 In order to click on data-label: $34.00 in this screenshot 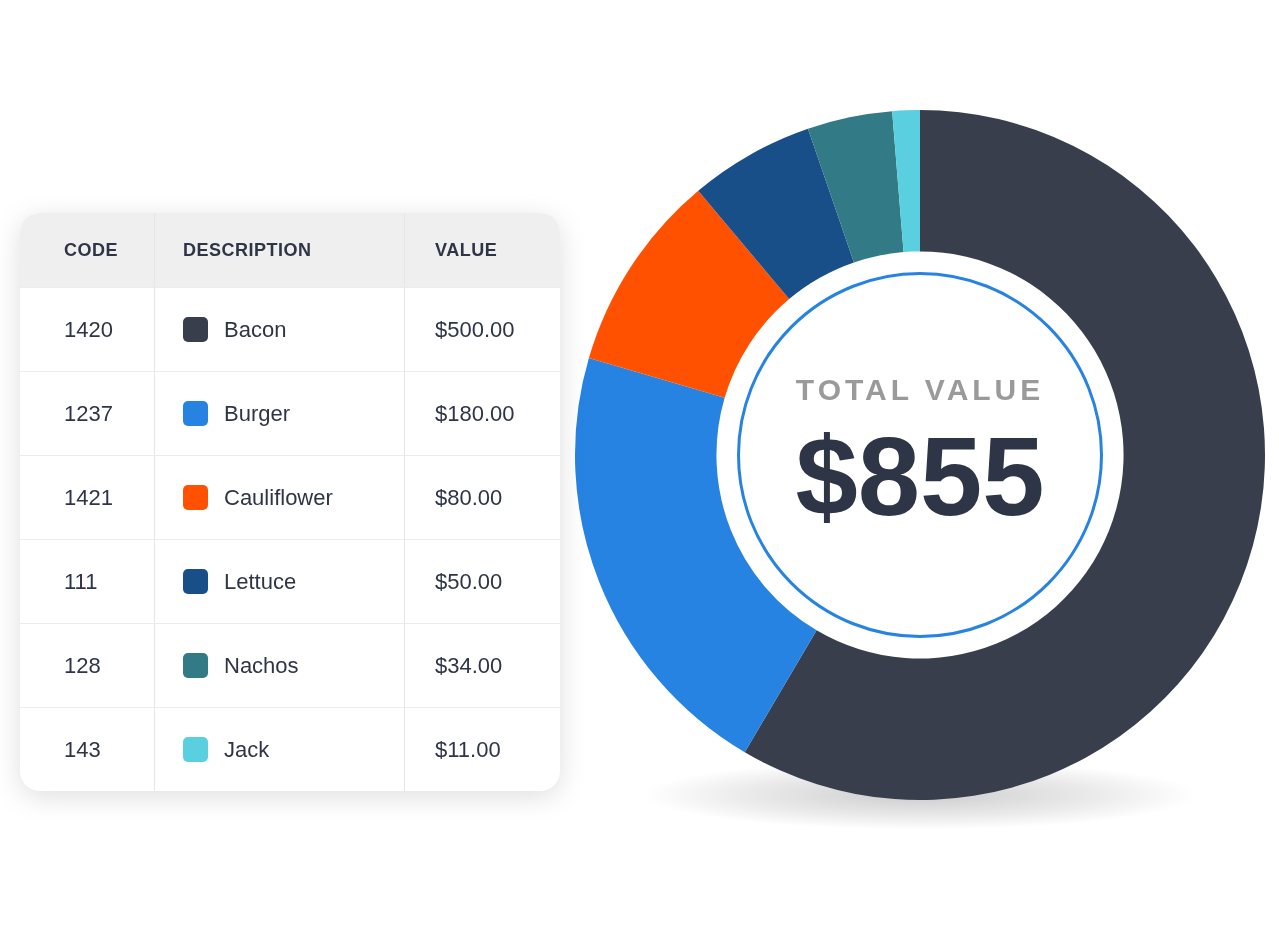, I will do `click(469, 665)`.